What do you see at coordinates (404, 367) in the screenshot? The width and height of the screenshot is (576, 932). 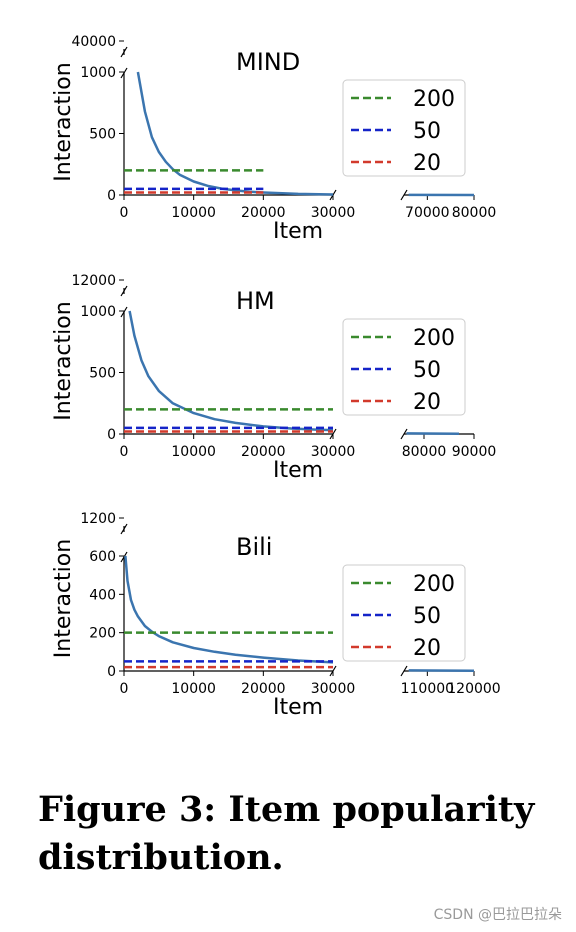 I see `chart2-legend-box` at bounding box center [404, 367].